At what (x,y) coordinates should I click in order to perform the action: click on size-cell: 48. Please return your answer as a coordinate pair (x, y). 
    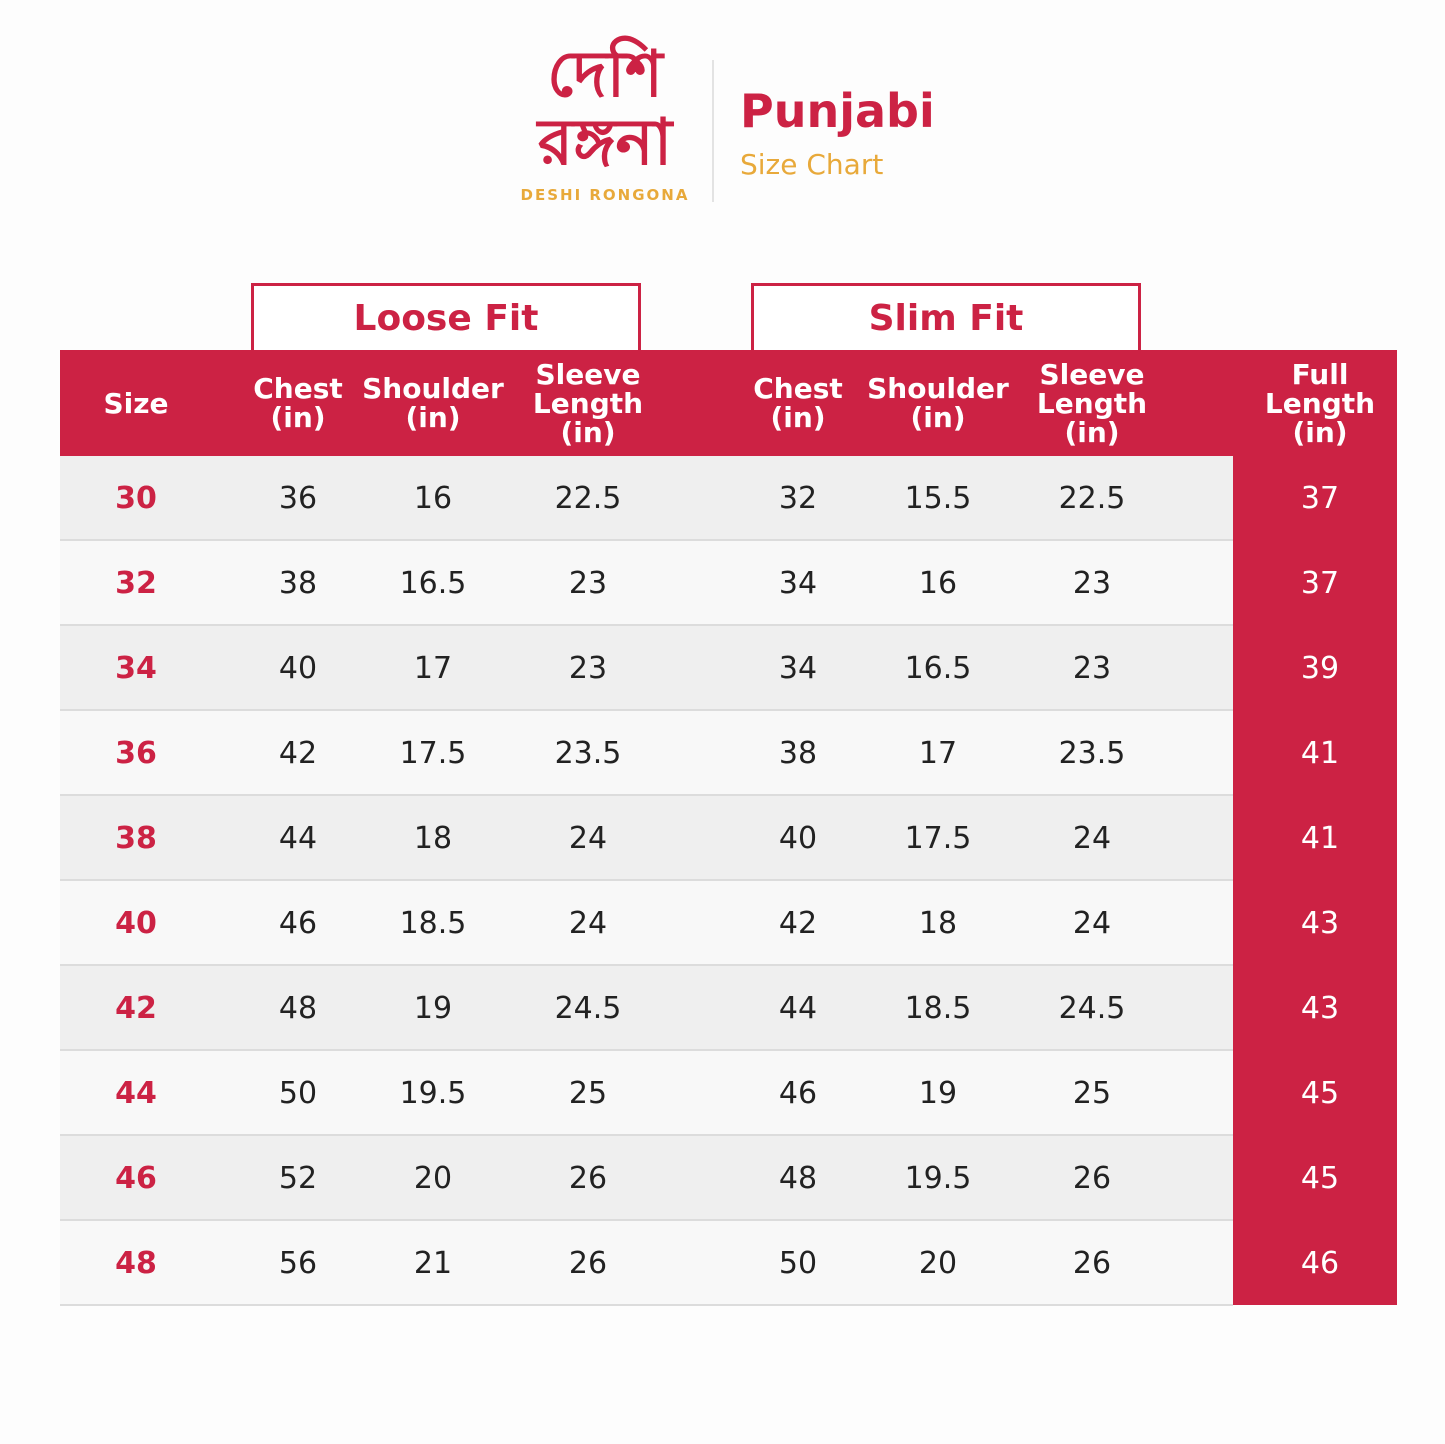
    Looking at the image, I should click on (136, 1263).